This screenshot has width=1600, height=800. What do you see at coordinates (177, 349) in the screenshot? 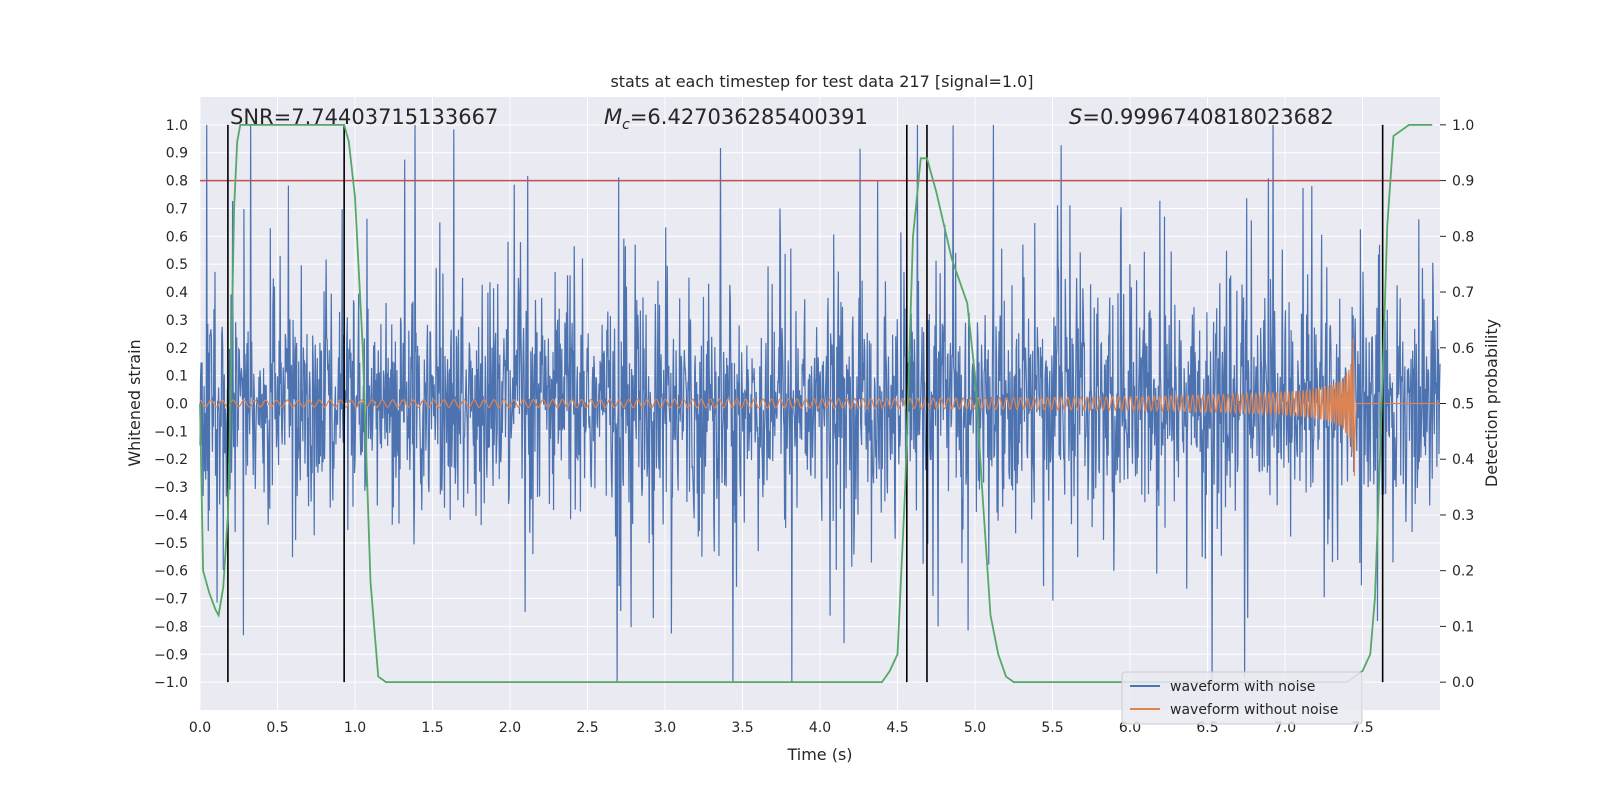
I see `y-tick-label-left: 0.2` at bounding box center [177, 349].